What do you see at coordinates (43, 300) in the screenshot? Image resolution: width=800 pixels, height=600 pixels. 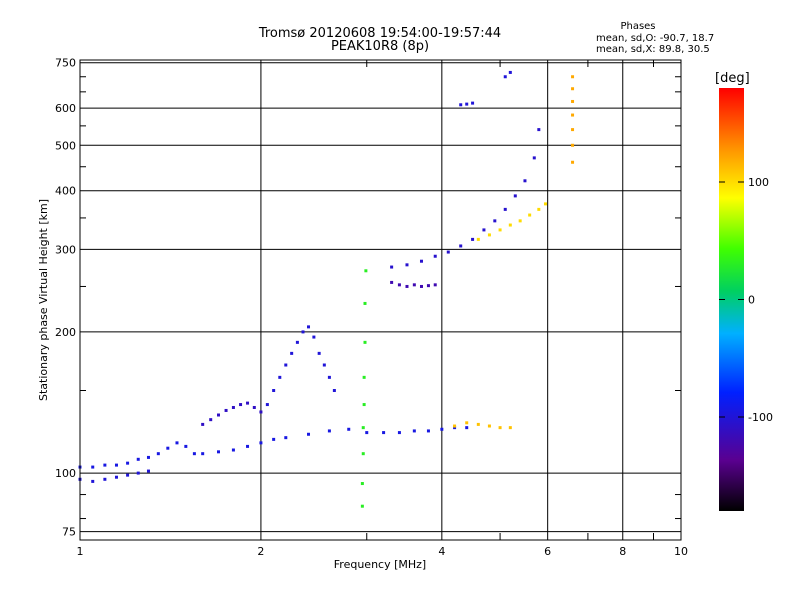 I see `y-axis-label: Stationary phase Virtual Height [km]` at bounding box center [43, 300].